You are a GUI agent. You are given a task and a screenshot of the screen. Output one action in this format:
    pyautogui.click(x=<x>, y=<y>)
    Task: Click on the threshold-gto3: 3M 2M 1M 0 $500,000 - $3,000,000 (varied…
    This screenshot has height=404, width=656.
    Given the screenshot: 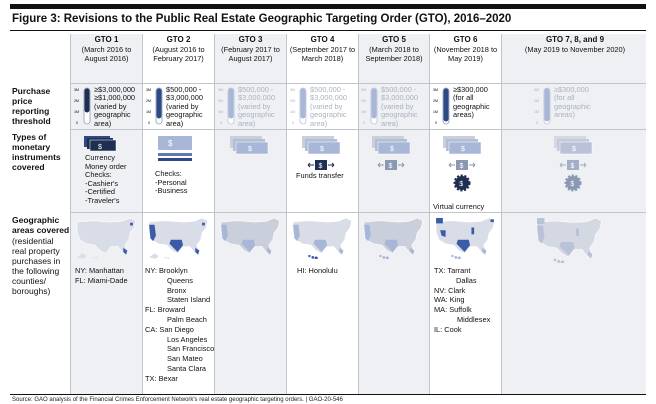 What is the action you would take?
    pyautogui.click(x=252, y=106)
    